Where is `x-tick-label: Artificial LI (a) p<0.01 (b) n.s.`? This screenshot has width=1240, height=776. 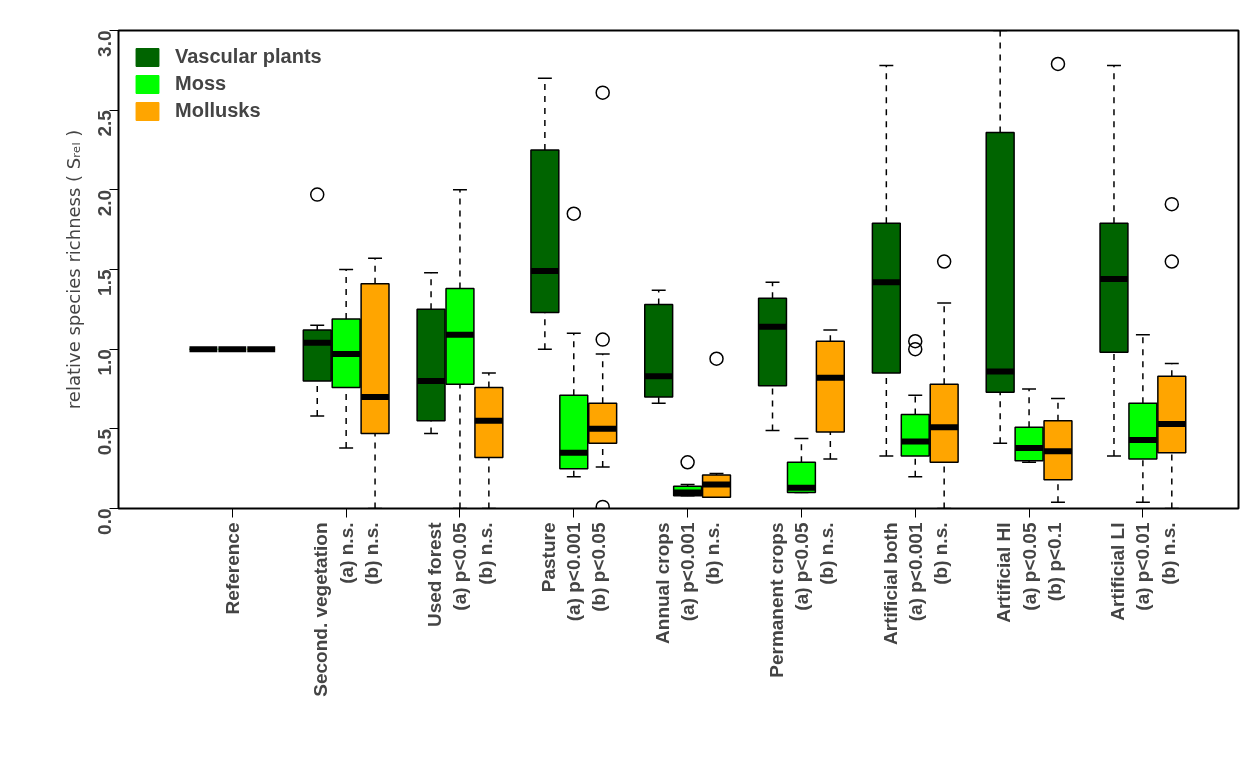 x-tick-label: Artificial LI (a) p<0.01 (b) n.s. is located at coordinates (1143, 571).